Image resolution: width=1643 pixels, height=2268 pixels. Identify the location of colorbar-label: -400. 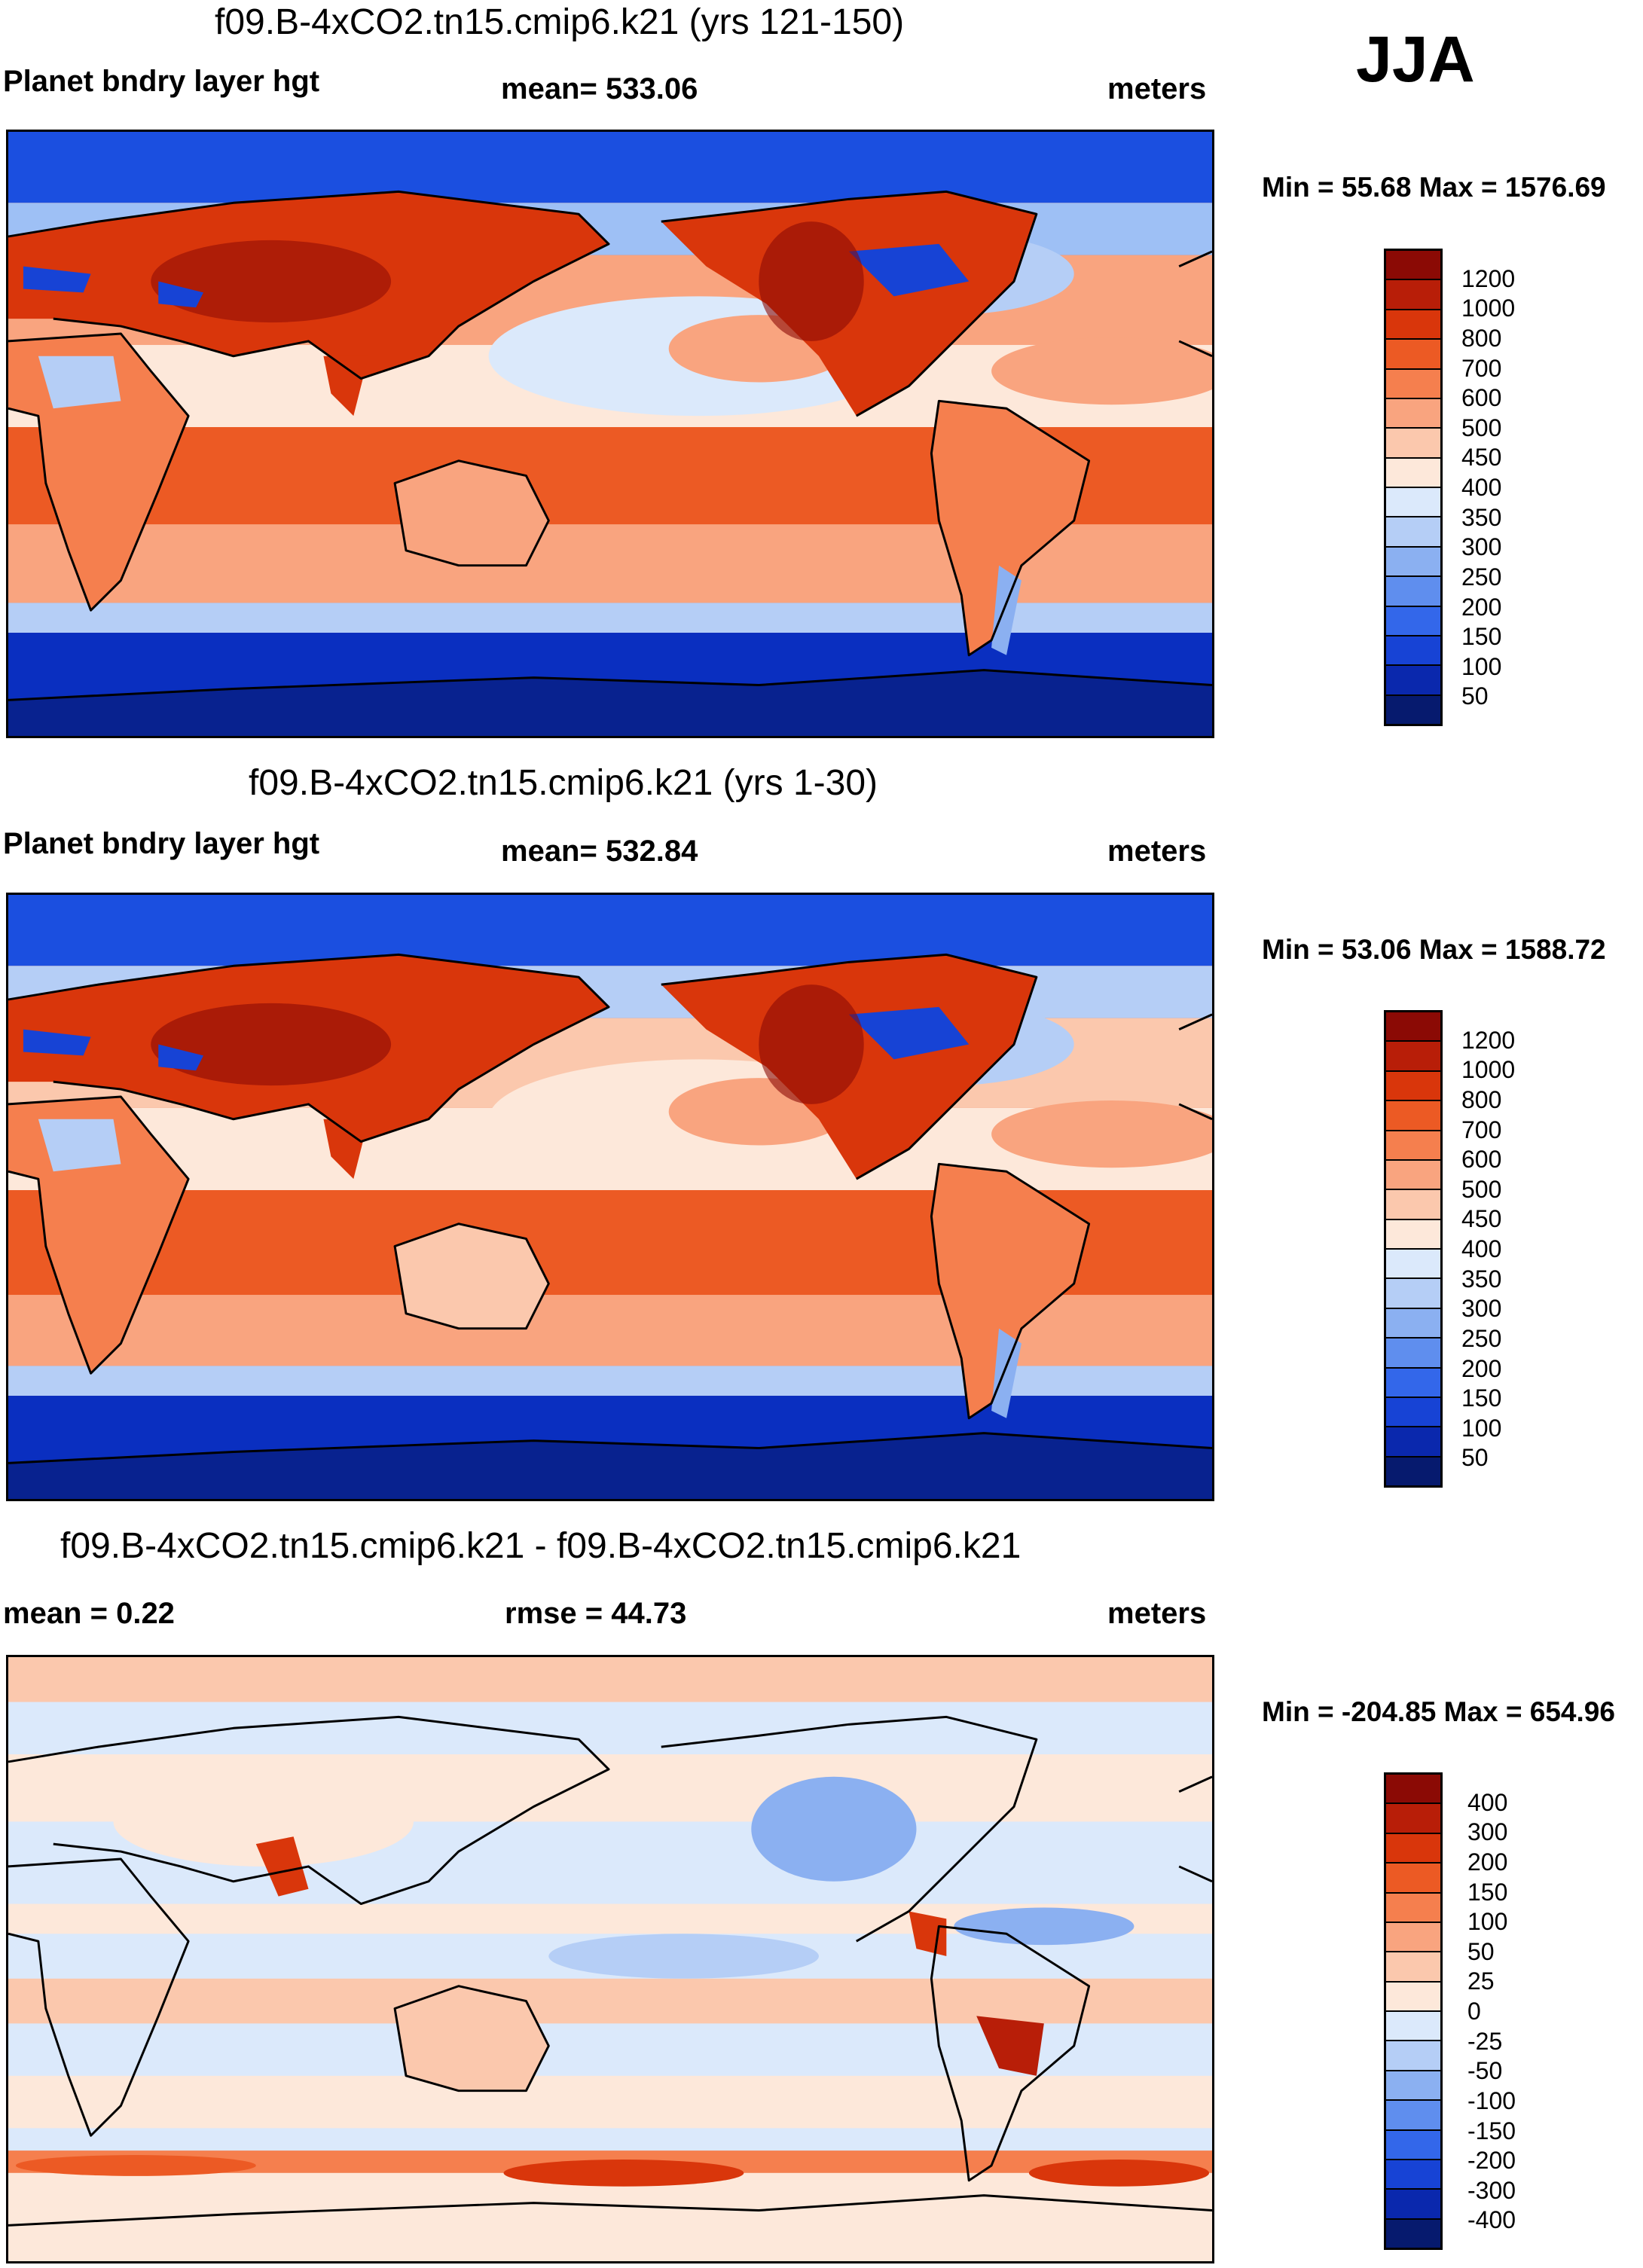
(1491, 2220).